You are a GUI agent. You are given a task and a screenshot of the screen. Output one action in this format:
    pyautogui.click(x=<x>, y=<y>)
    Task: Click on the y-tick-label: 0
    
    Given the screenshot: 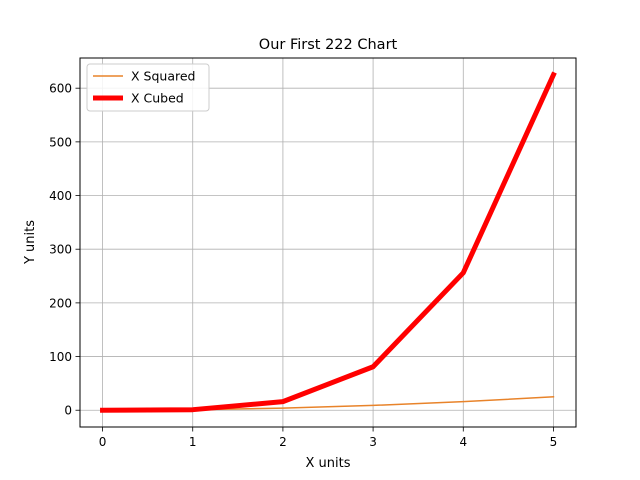 What is the action you would take?
    pyautogui.click(x=68, y=411)
    